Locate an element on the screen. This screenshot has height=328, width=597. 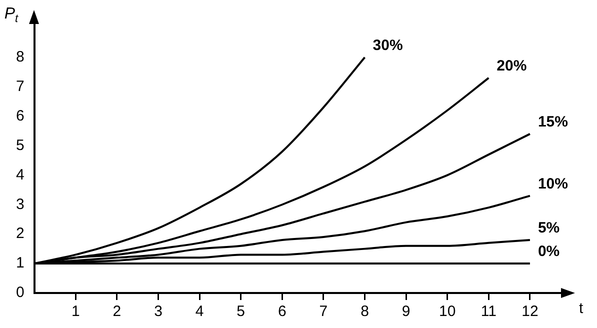
y-tick-label: 8 is located at coordinates (20, 57).